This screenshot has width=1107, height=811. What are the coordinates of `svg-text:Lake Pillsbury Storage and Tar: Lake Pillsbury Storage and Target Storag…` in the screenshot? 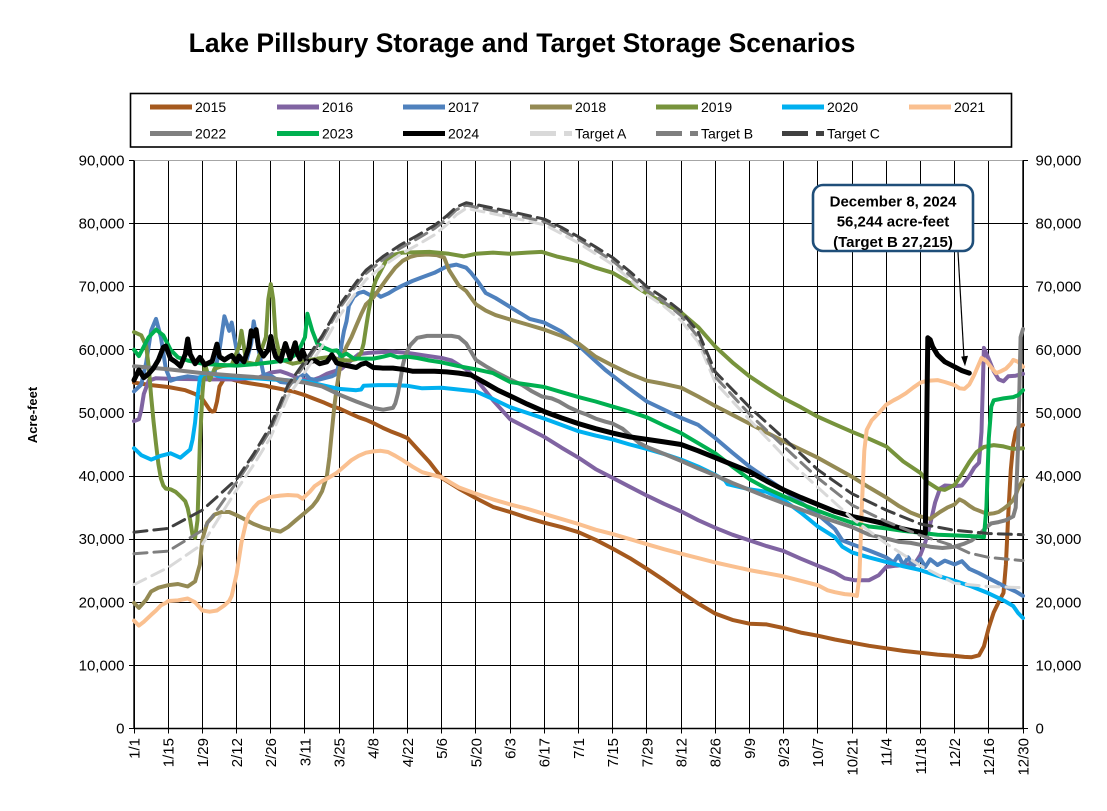 It's located at (522, 43).